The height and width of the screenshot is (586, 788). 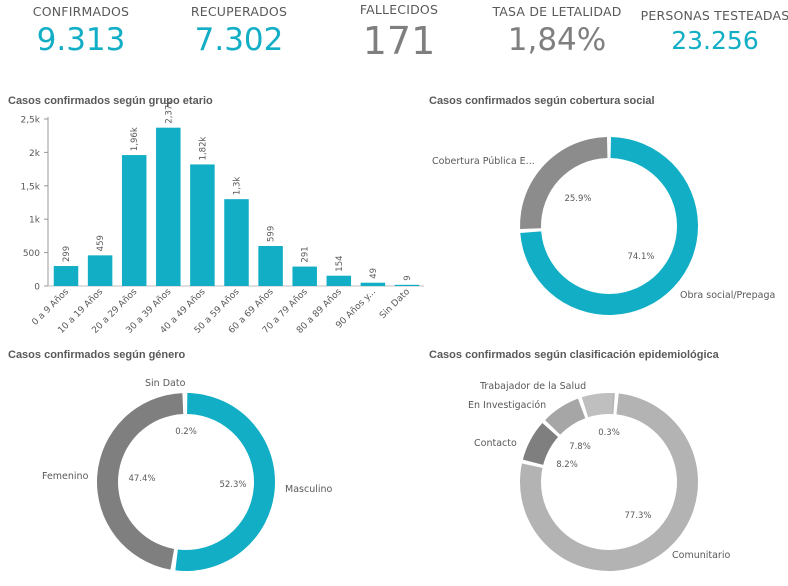 What do you see at coordinates (97, 355) in the screenshot?
I see `chart-title-genero: Casos confirmados según género` at bounding box center [97, 355].